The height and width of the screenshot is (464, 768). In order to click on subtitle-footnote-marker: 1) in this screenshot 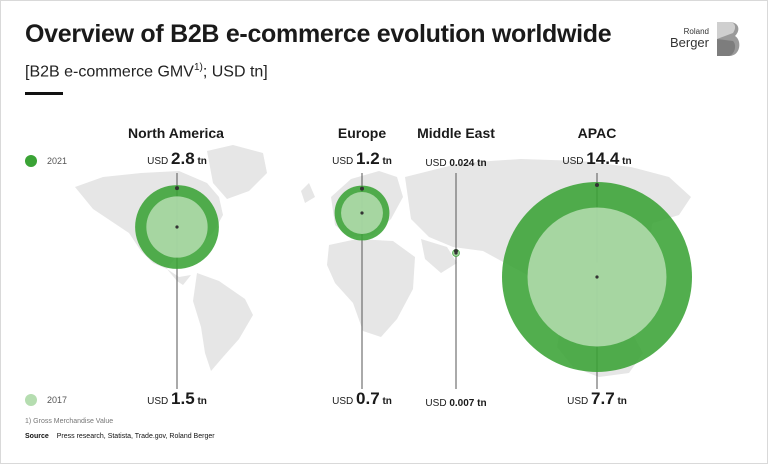, I will do `click(198, 67)`.